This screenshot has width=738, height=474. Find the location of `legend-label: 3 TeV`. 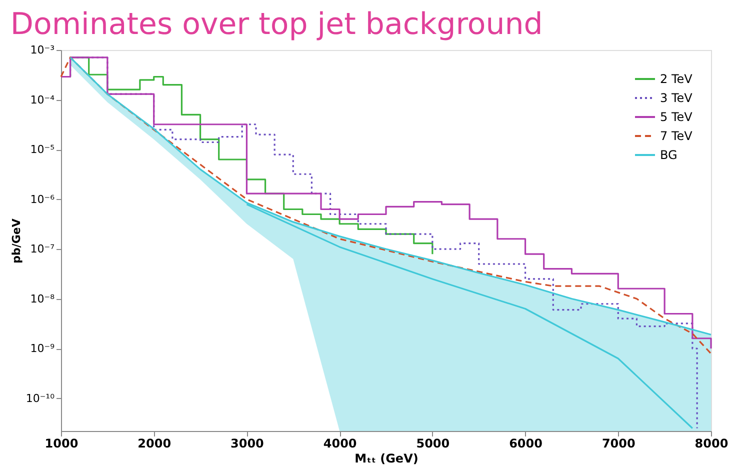

legend-label: 3 TeV is located at coordinates (677, 98).